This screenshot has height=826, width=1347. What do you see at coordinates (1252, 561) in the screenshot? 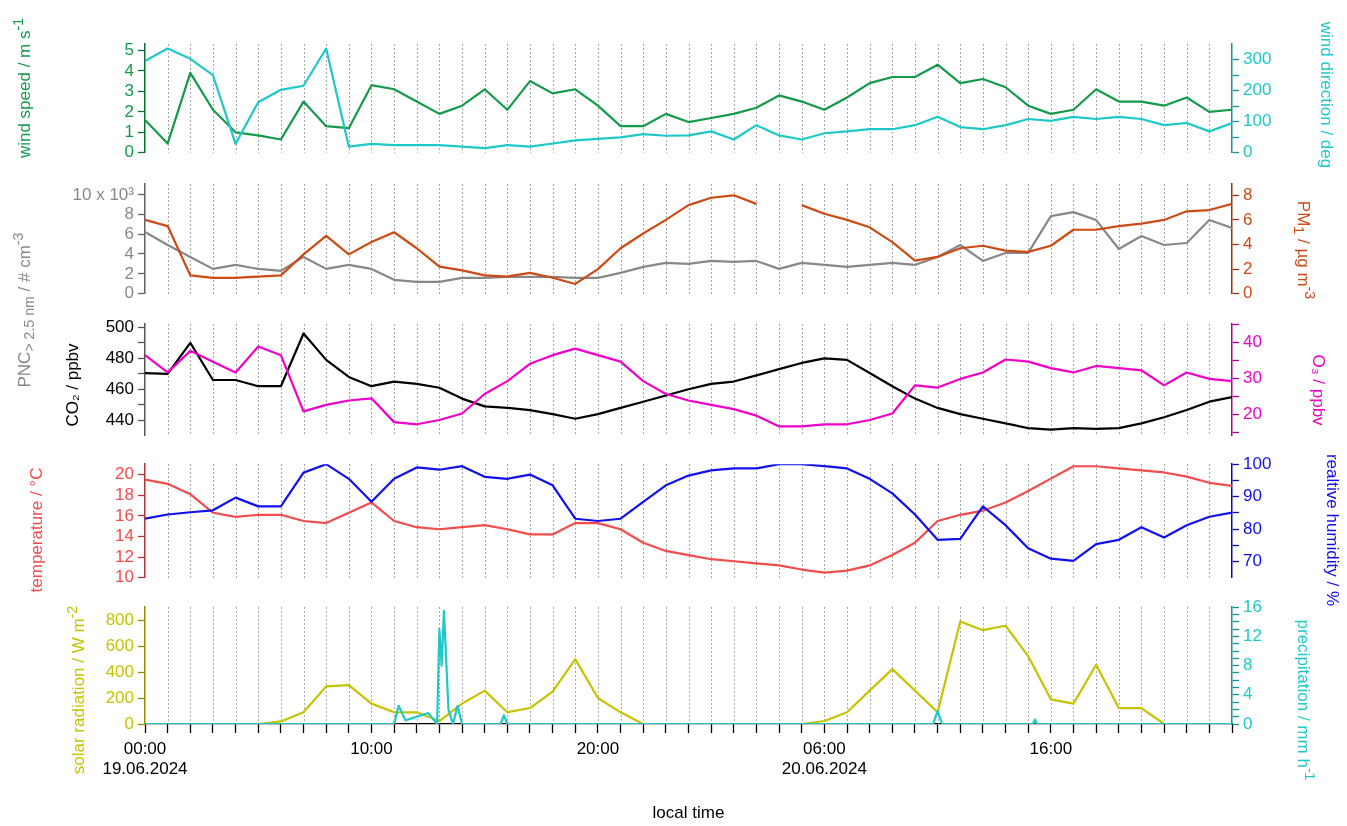
I see `y2-tick-label: 70` at bounding box center [1252, 561].